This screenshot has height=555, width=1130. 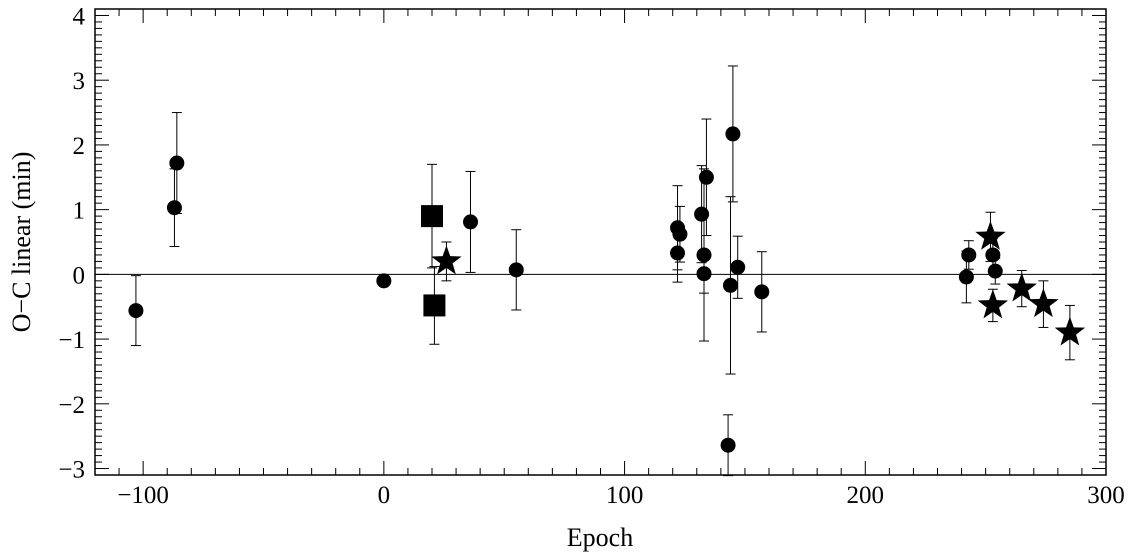 What do you see at coordinates (21, 242) in the screenshot?
I see `y-axis-label: O−C linear (min)` at bounding box center [21, 242].